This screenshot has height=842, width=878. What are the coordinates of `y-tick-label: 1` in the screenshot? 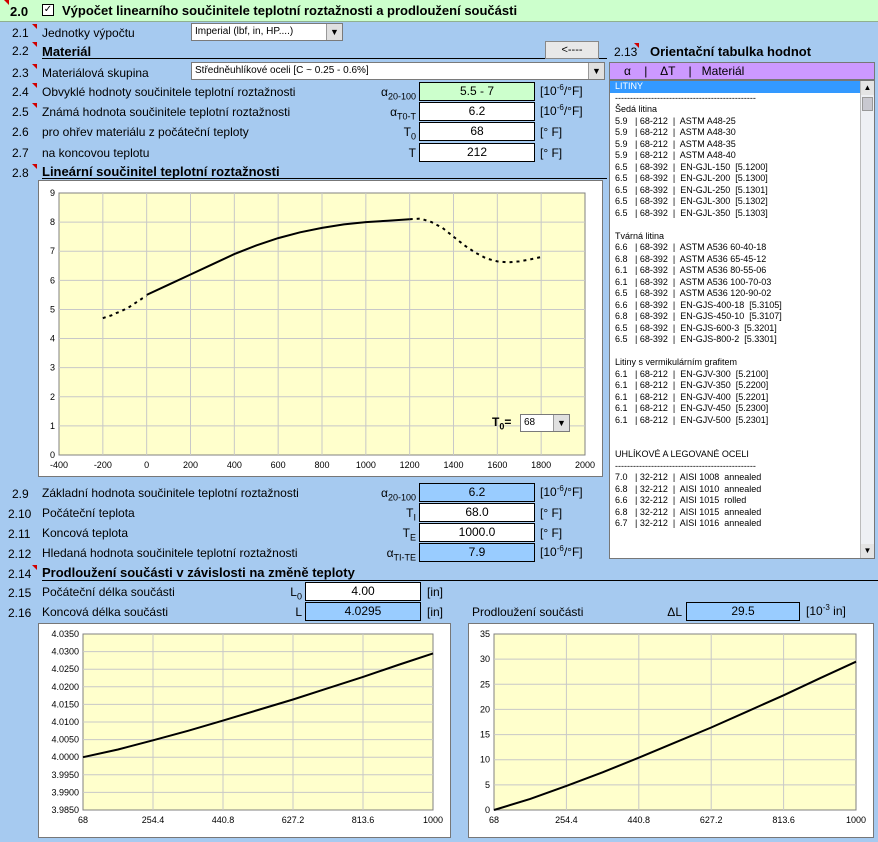 It's located at (52, 426).